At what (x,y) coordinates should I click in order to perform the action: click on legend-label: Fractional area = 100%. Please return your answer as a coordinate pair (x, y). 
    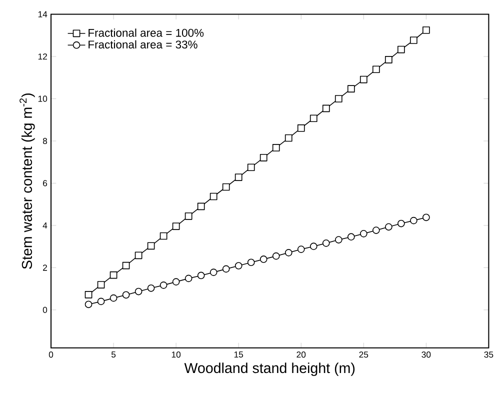
    Looking at the image, I should click on (146, 32).